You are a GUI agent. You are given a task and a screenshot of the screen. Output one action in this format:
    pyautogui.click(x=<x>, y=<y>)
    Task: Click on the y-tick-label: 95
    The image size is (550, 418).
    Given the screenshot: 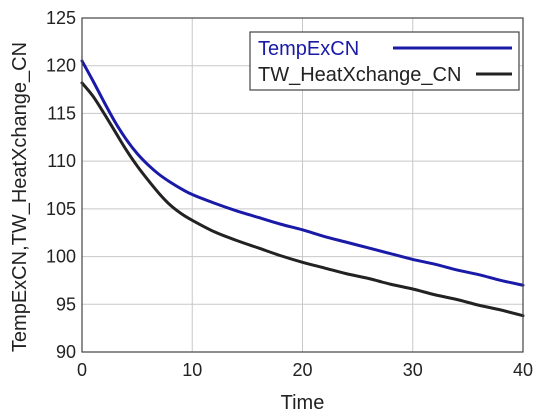 What is the action you would take?
    pyautogui.click(x=66, y=304)
    